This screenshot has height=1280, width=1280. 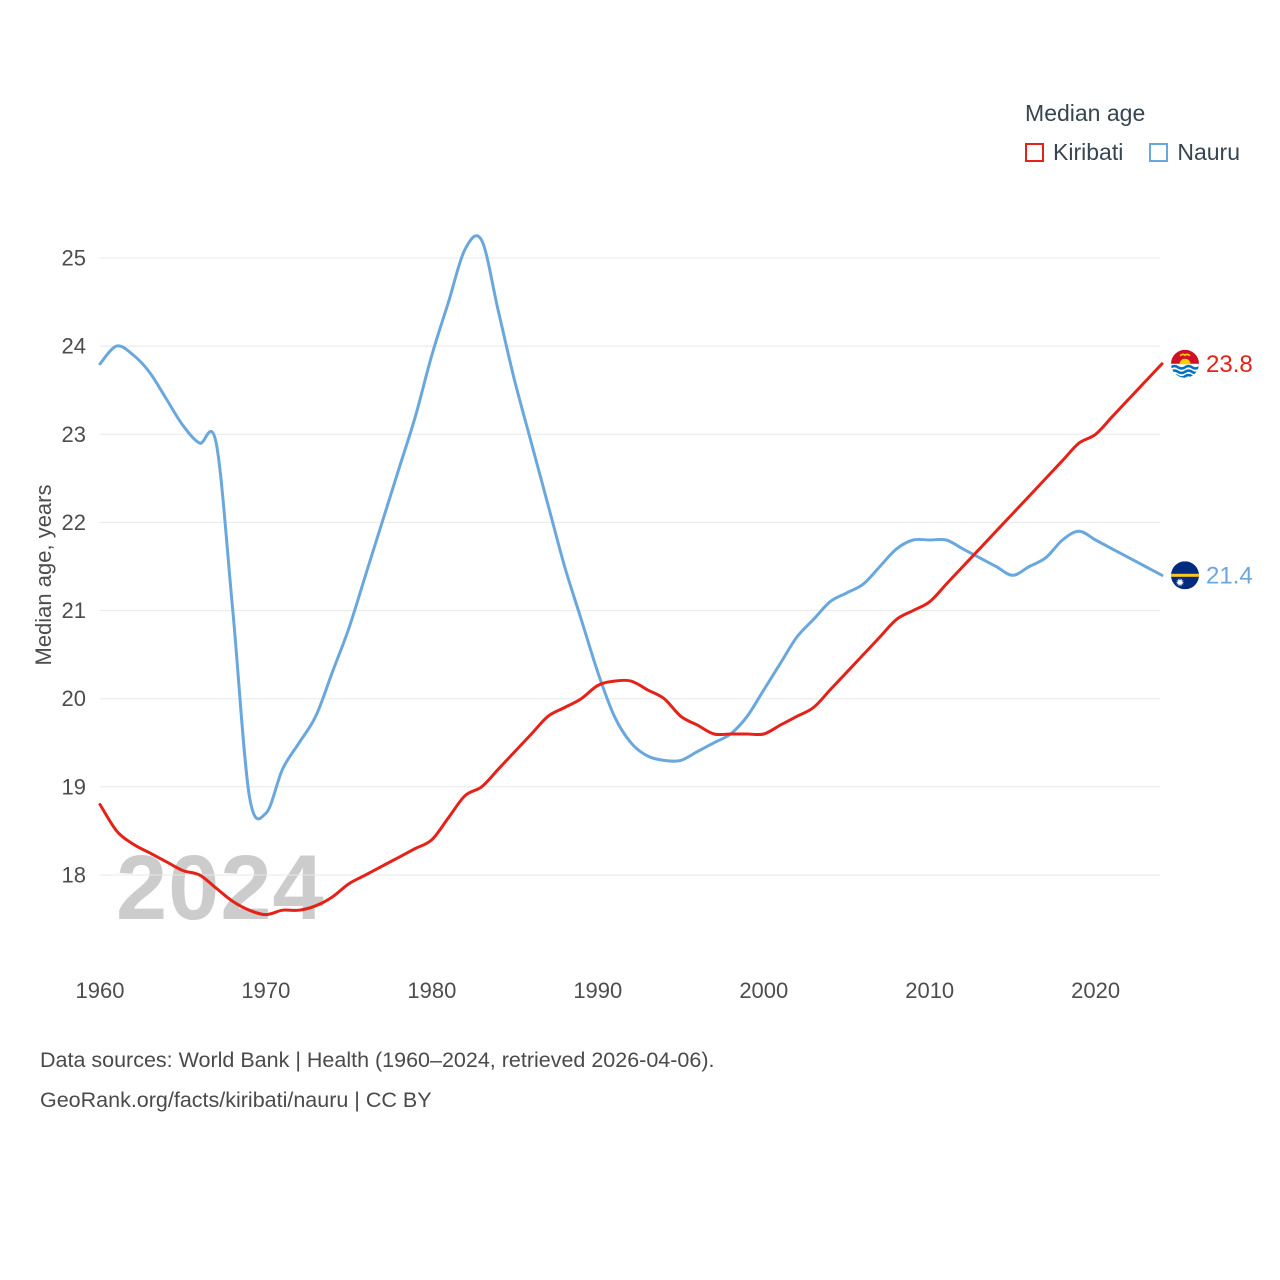 What do you see at coordinates (236, 1100) in the screenshot?
I see `attribution-line: GeoRank.org/facts/kiribati/nauru | CC BY` at bounding box center [236, 1100].